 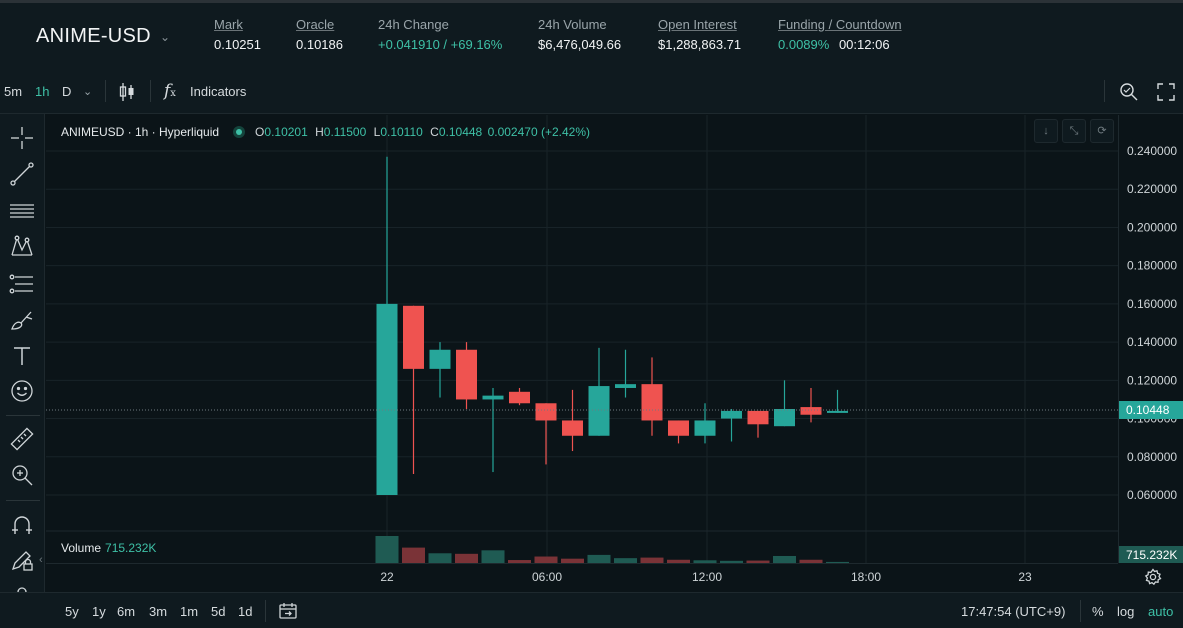 What do you see at coordinates (1152, 380) in the screenshot?
I see `price-tick-label: 0.120000` at bounding box center [1152, 380].